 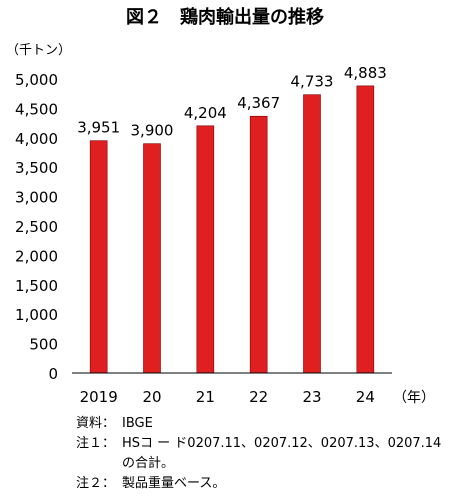 I want to click on y-unit-label: （千トン）, so click(x=38, y=50).